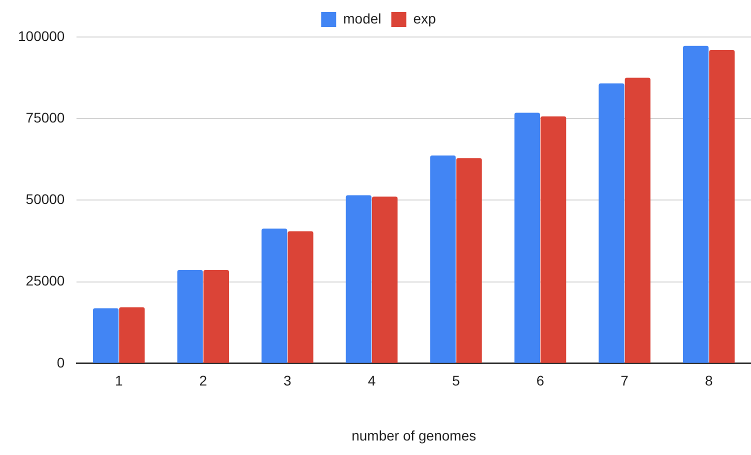 The image size is (751, 455). Describe the element at coordinates (288, 380) in the screenshot. I see `x-tick-label: 3` at that location.